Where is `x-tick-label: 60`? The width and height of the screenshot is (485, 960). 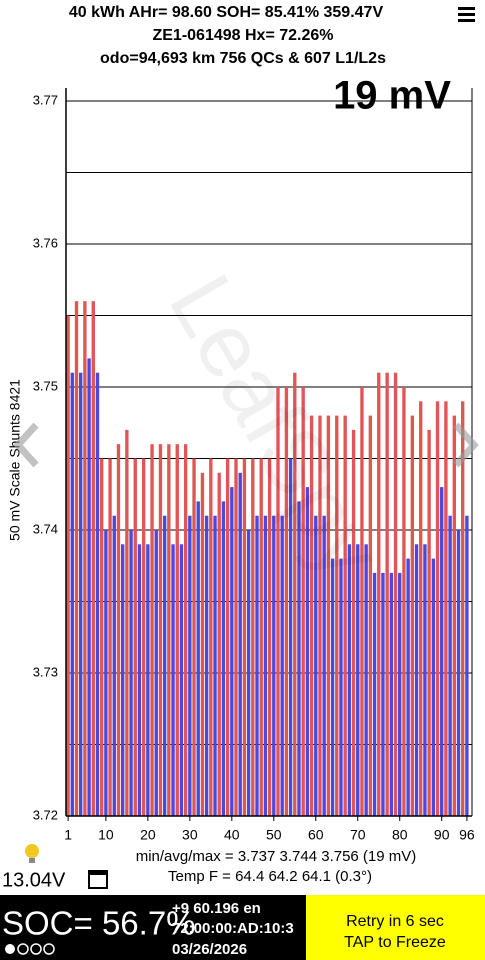
x-tick-label: 60 is located at coordinates (316, 835).